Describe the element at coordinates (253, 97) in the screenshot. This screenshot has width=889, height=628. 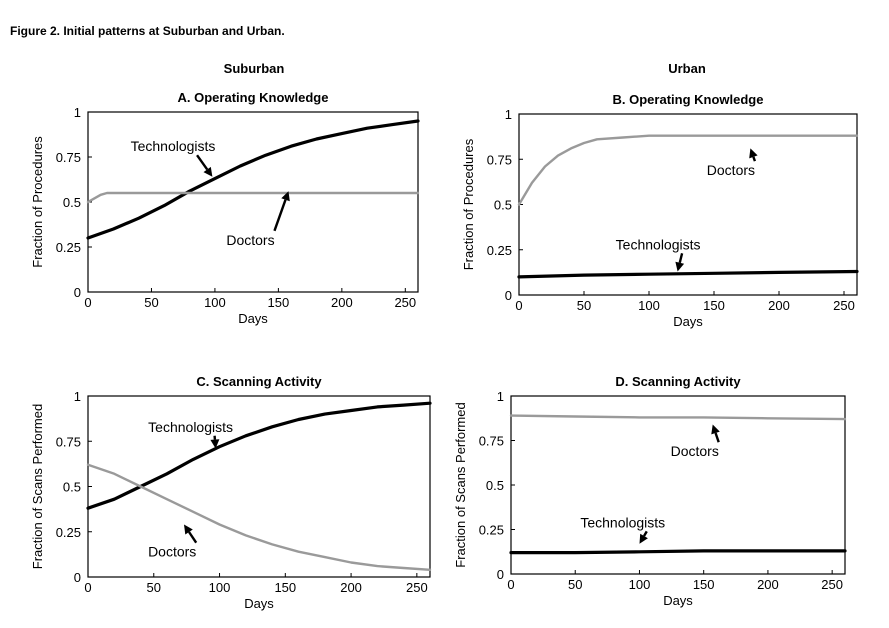
I see `panel-a-title: A. Operating Knowledge` at that location.